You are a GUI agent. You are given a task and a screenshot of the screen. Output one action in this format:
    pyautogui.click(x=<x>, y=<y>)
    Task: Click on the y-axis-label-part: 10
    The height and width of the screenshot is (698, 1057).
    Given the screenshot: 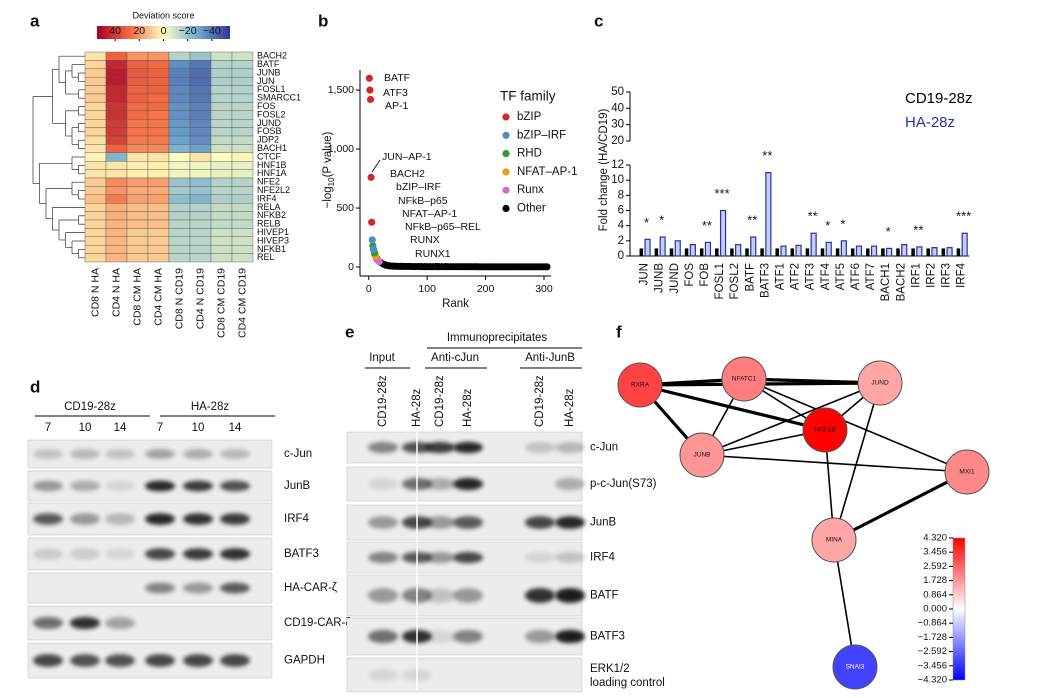 What is the action you would take?
    pyautogui.click(x=331, y=181)
    